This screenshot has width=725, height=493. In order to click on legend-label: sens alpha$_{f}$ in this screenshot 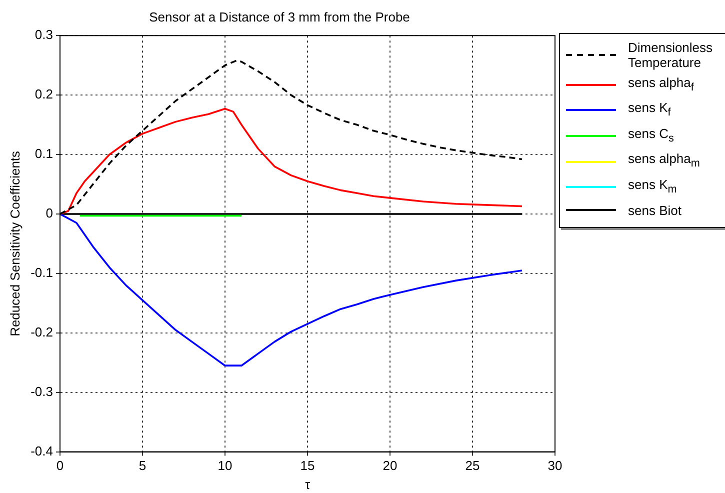, I will do `click(661, 85)`.